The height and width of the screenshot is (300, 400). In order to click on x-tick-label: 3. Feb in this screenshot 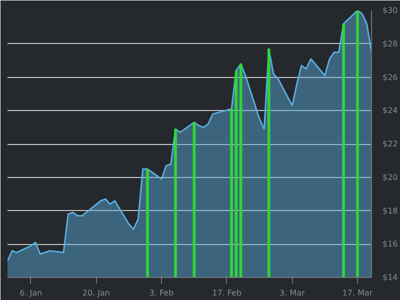, I will do `click(161, 293)`.